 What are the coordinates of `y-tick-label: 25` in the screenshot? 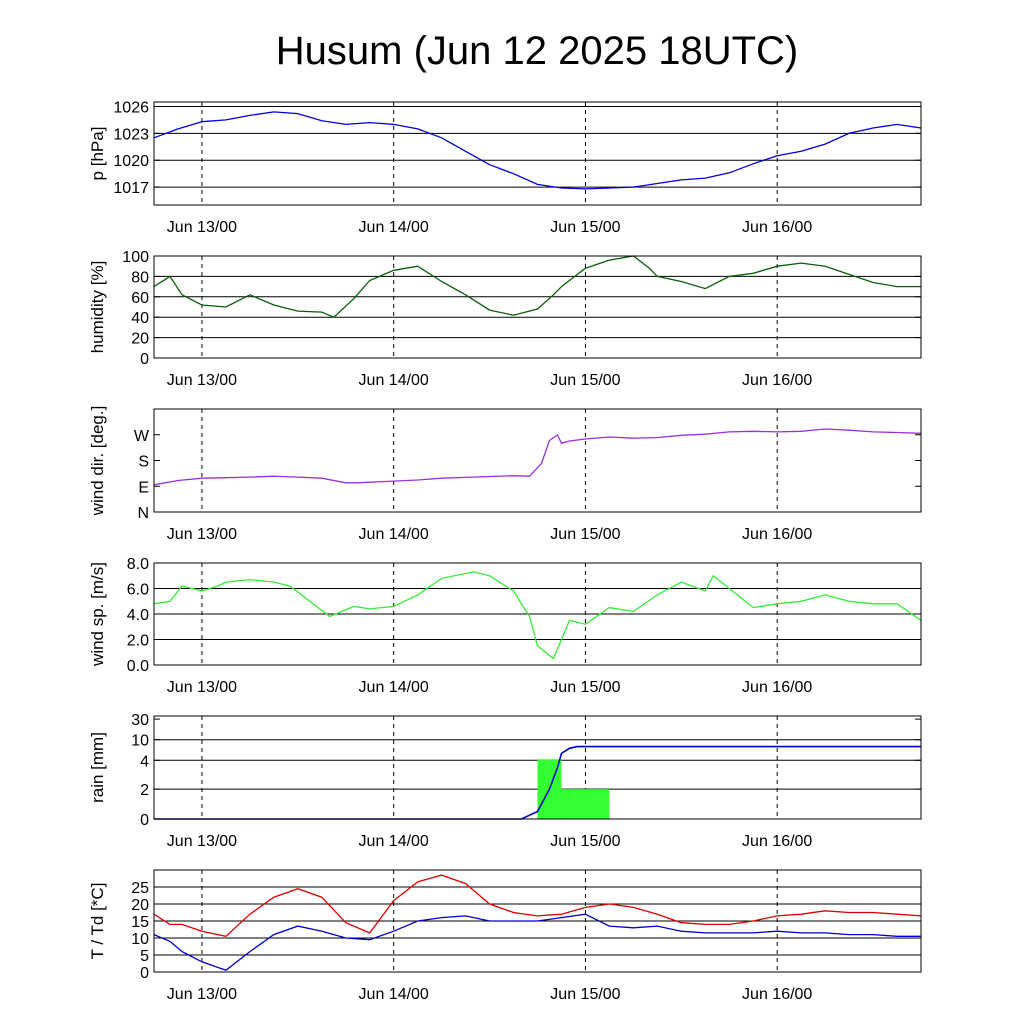 It's located at (140, 888).